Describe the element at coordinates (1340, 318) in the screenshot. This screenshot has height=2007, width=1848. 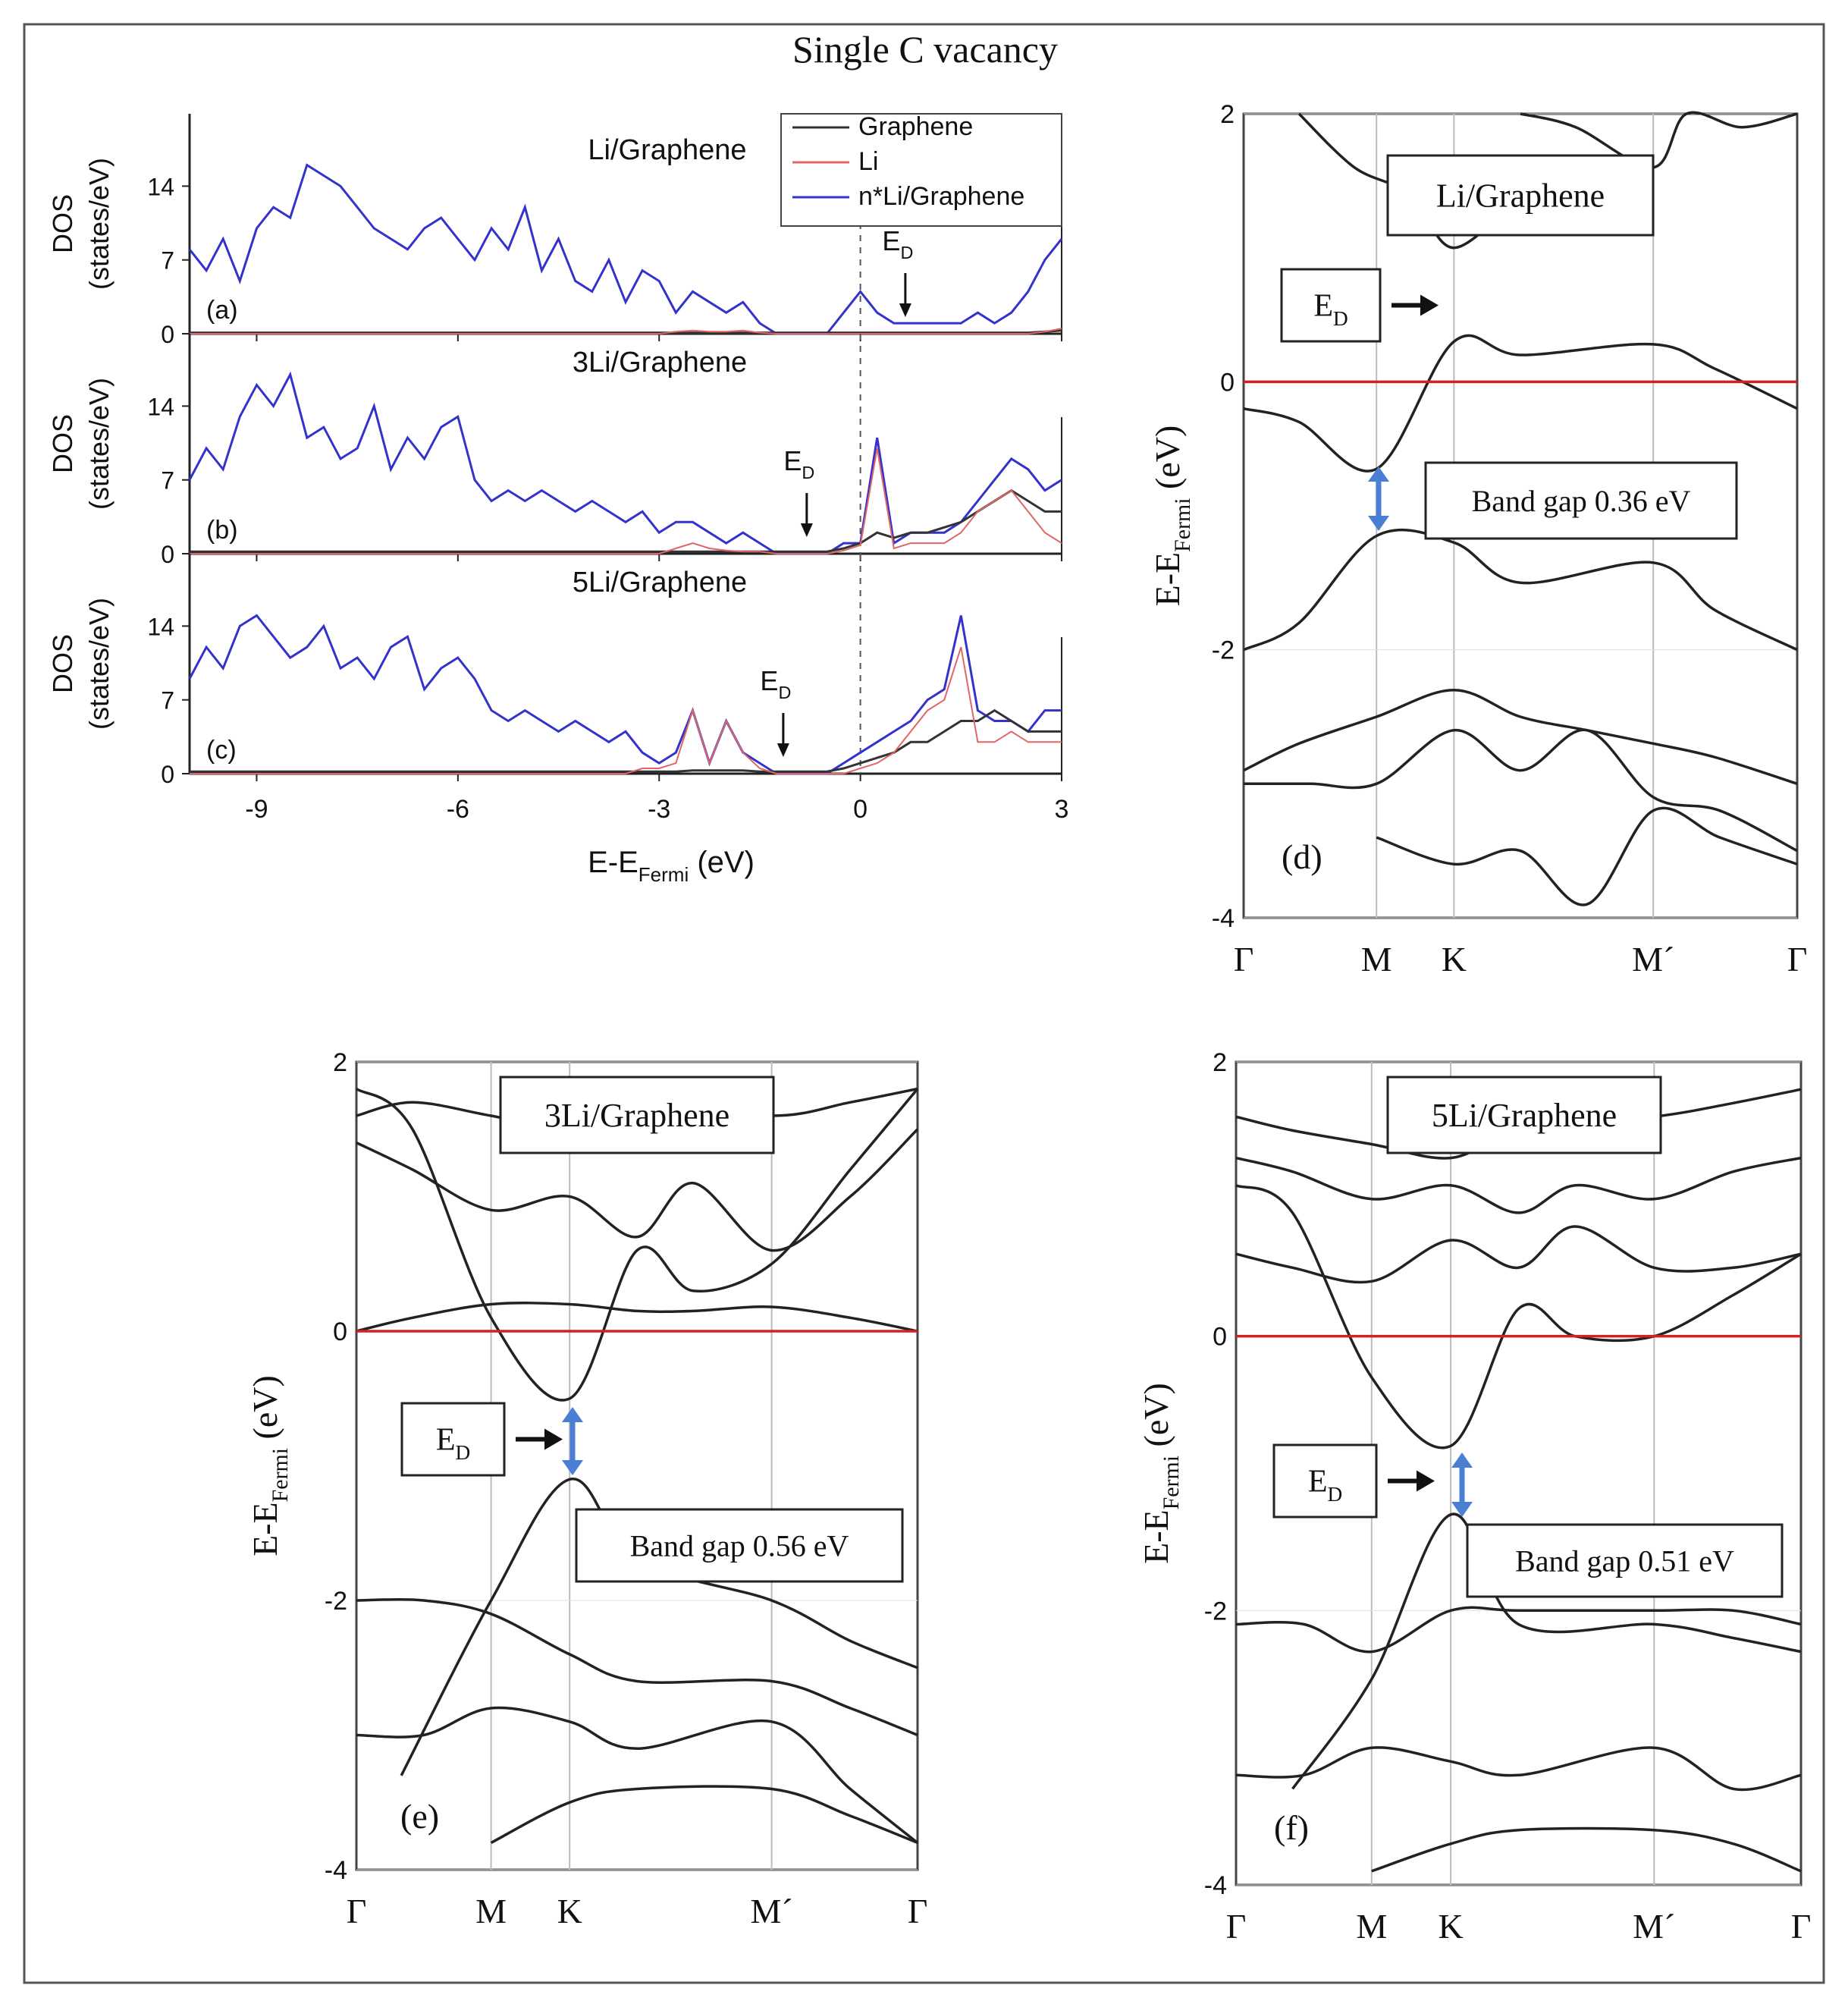
I see `ed-label-sub: D` at that location.